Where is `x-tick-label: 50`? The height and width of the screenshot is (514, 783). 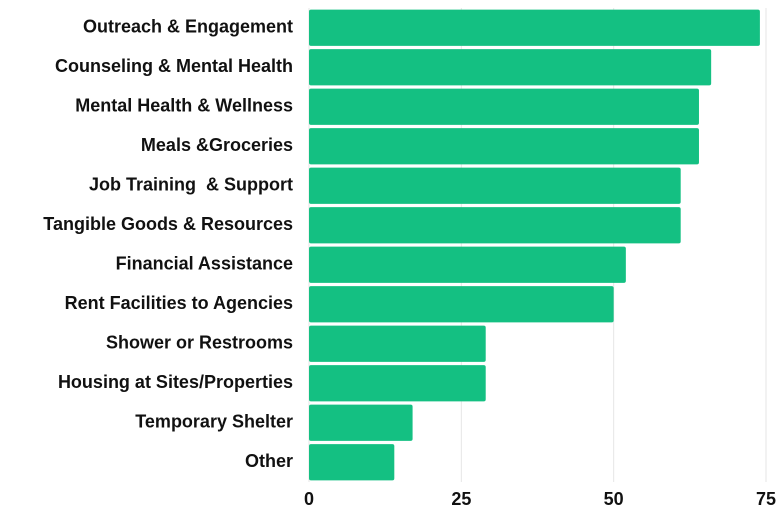
x-tick-label: 50 is located at coordinates (614, 499).